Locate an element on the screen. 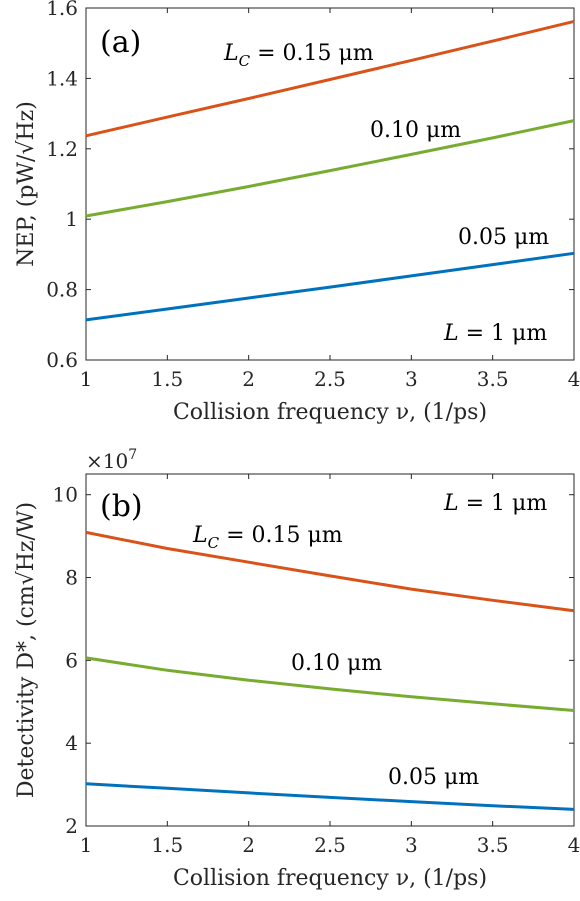 This screenshot has width=580, height=901. y-tick-label: 1.2 is located at coordinates (62, 149).